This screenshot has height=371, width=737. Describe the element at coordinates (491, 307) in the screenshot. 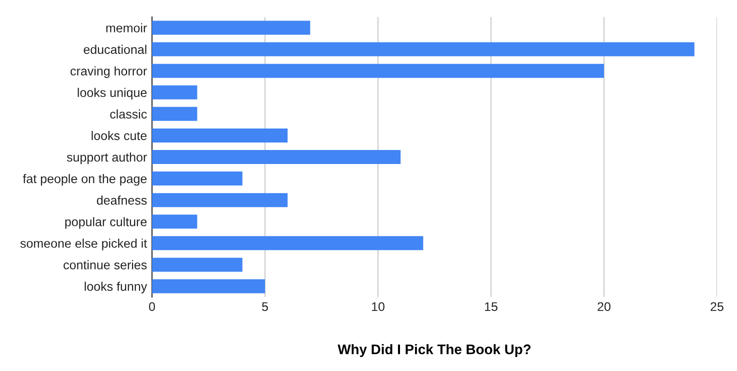

I see `x-tick-label: 15` at that location.